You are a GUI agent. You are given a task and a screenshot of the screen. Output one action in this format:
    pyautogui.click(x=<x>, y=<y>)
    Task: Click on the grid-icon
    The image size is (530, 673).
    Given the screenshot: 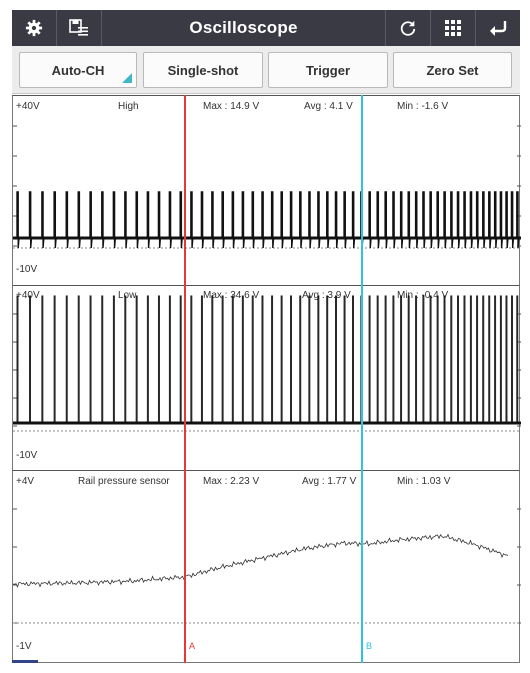 What is the action you would take?
    pyautogui.click(x=453, y=28)
    